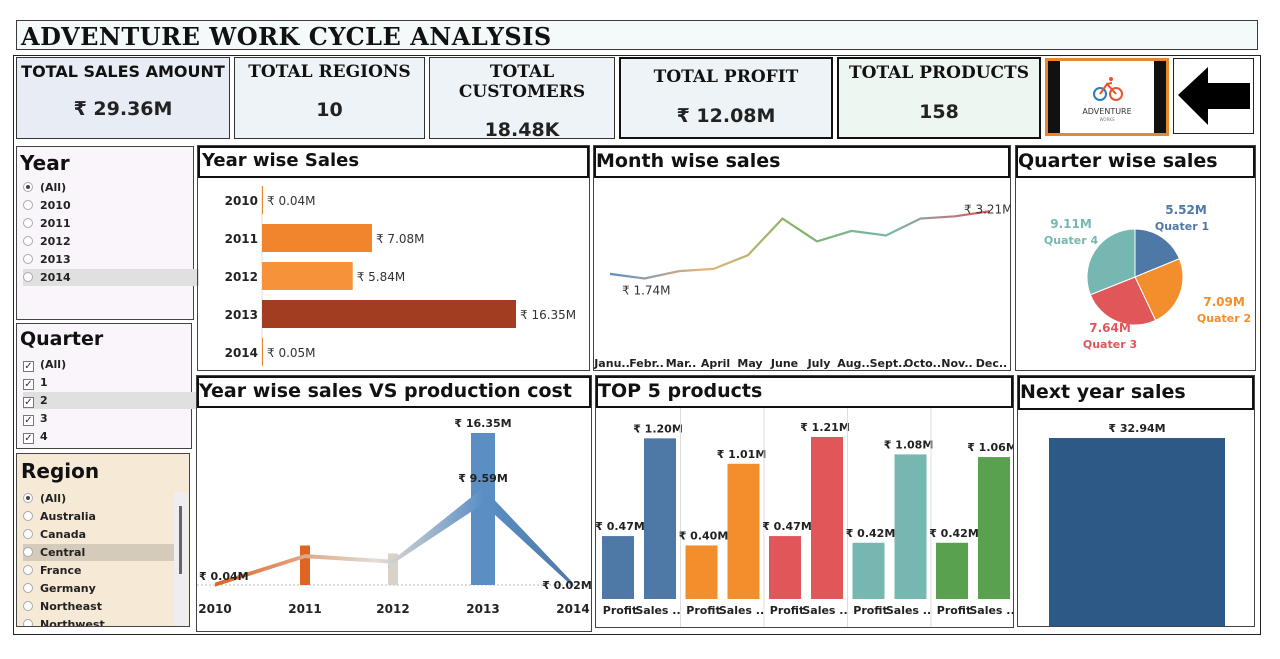 The width and height of the screenshot is (1280, 659). What do you see at coordinates (100, 516) in the screenshot?
I see `region-filter-item: Australia` at bounding box center [100, 516].